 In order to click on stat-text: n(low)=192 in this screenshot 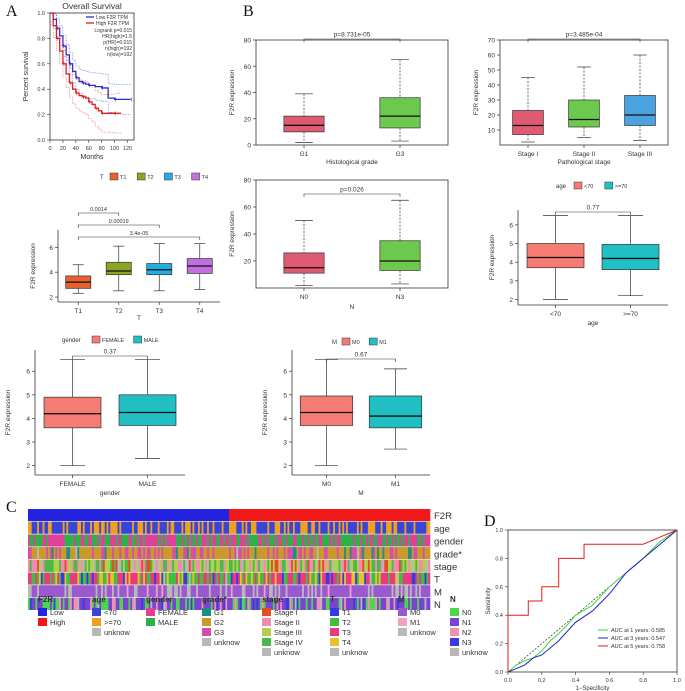, I will do `click(119, 55)`.